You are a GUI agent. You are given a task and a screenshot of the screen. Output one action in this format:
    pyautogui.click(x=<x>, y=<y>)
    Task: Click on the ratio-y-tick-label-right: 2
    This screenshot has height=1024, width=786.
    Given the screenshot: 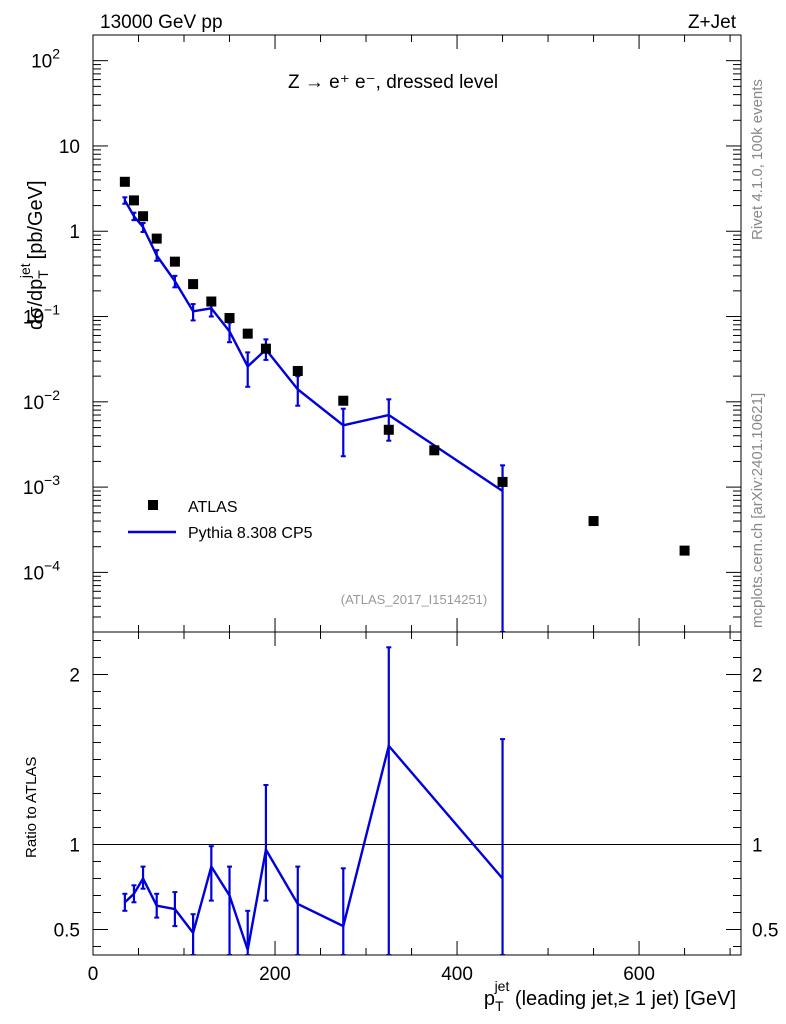 What is the action you would take?
    pyautogui.click(x=757, y=676)
    